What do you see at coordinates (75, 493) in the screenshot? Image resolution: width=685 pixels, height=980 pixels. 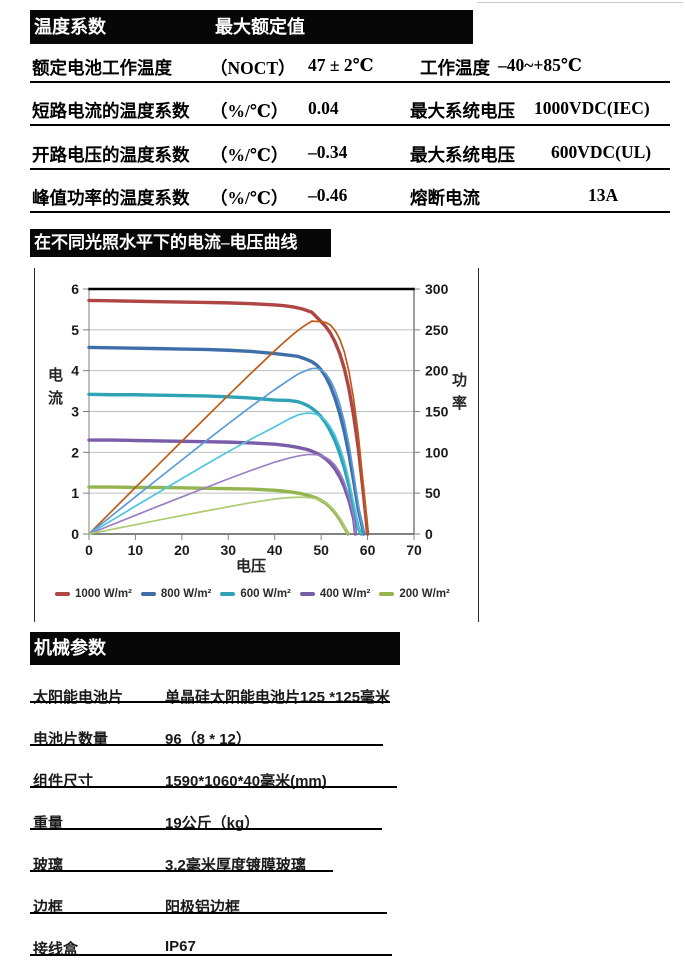 I see `svg-text: 1` at bounding box center [75, 493].